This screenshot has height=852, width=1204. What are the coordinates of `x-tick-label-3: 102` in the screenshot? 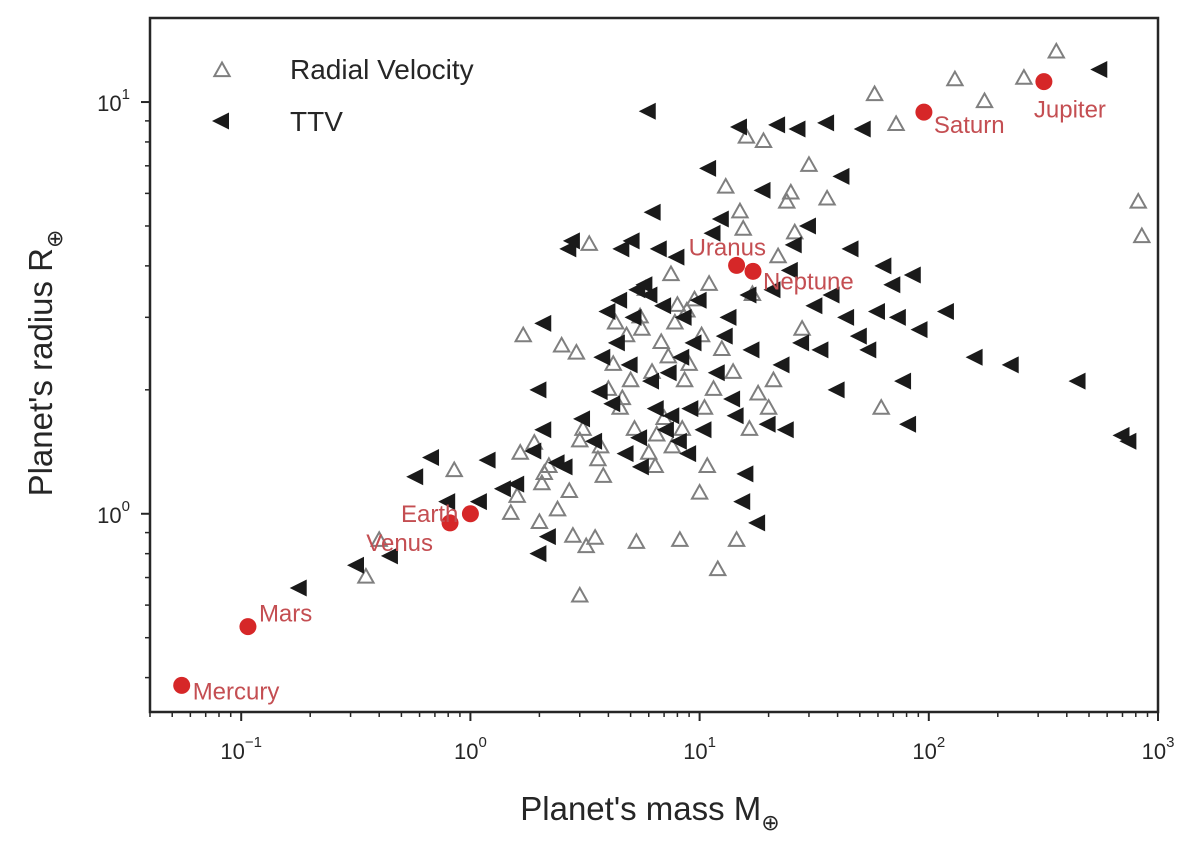 It's located at (928, 749).